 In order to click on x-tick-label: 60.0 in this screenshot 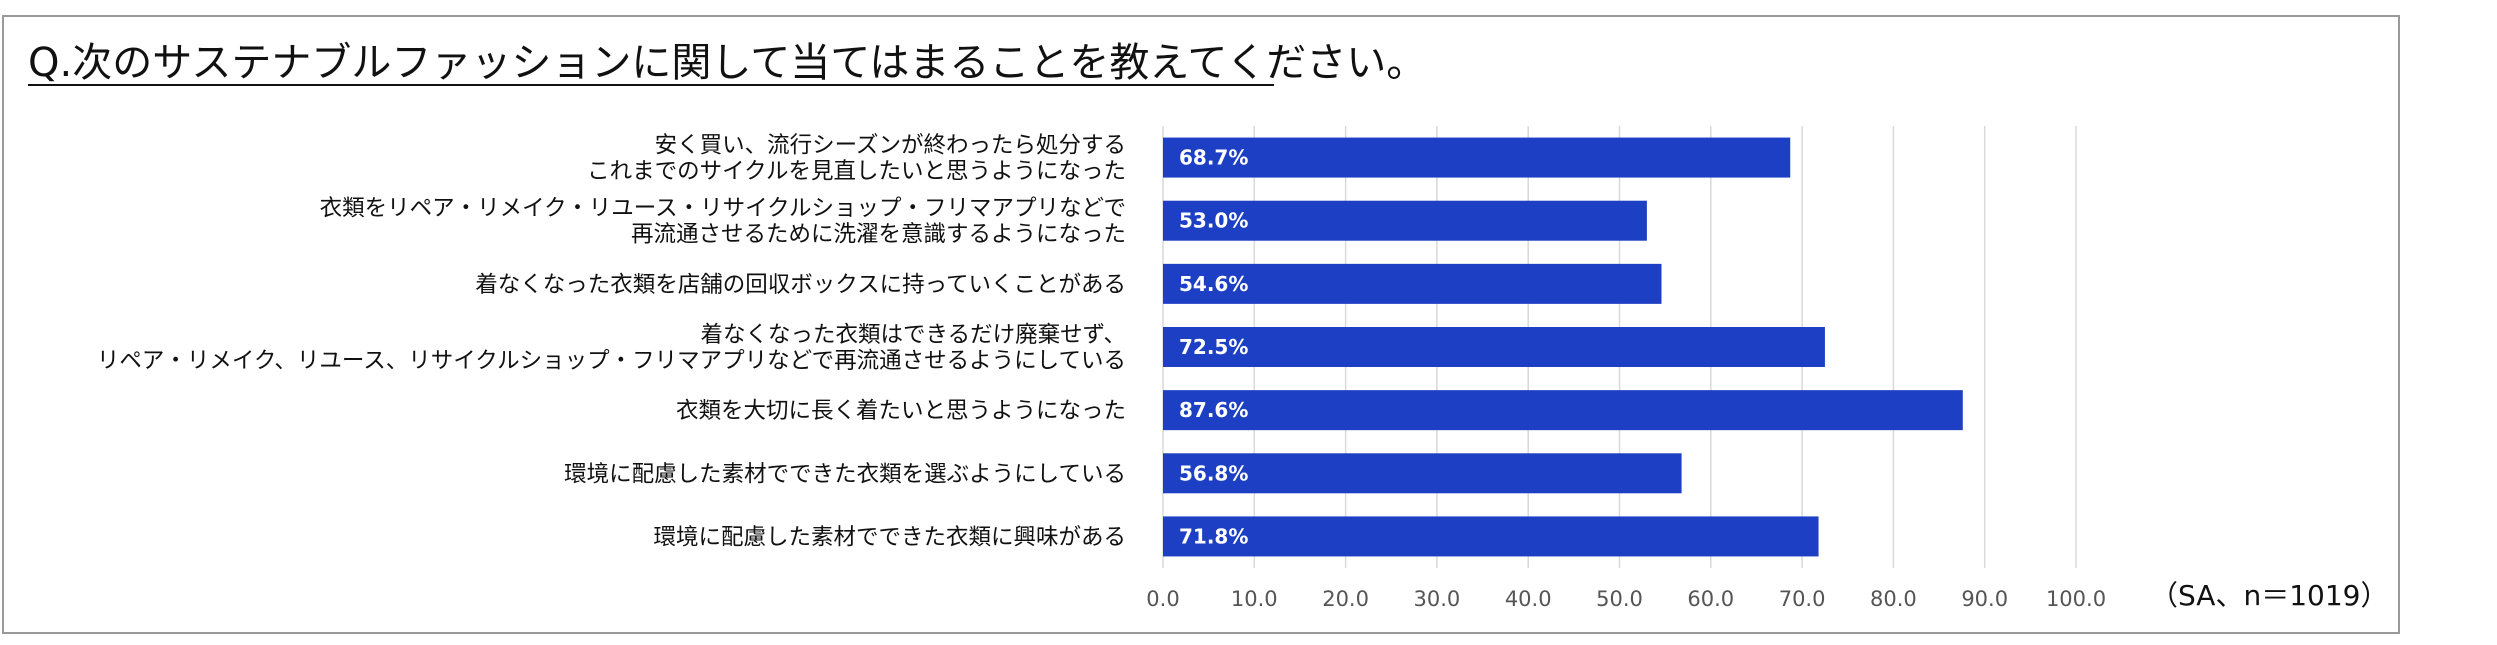, I will do `click(1710, 599)`.